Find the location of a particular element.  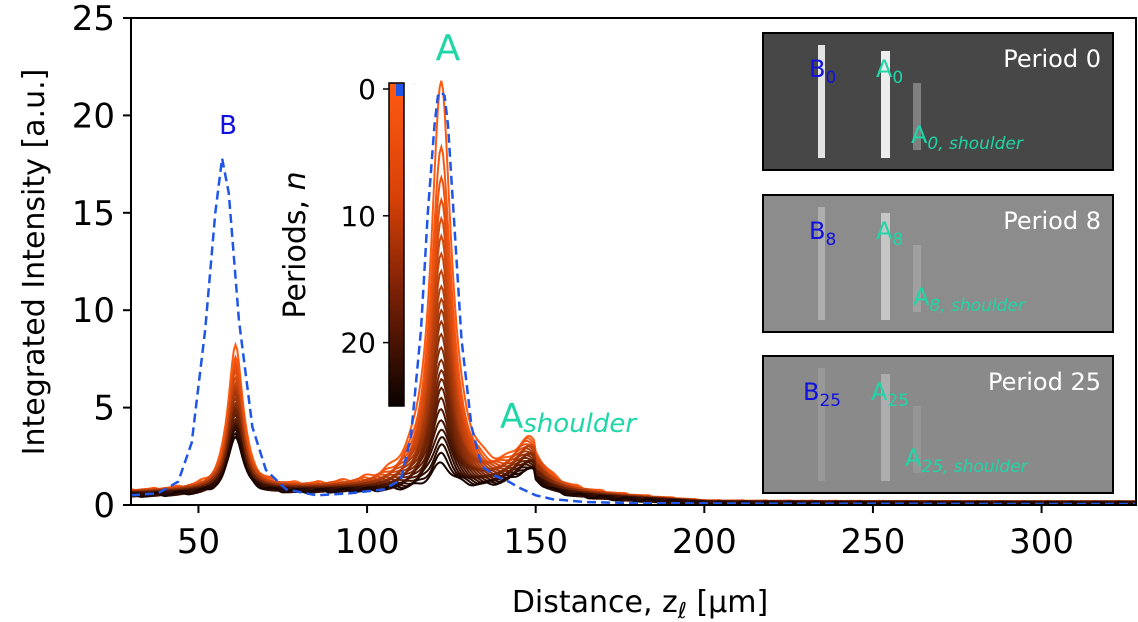

x-tick-label: 50 is located at coordinates (198, 542).